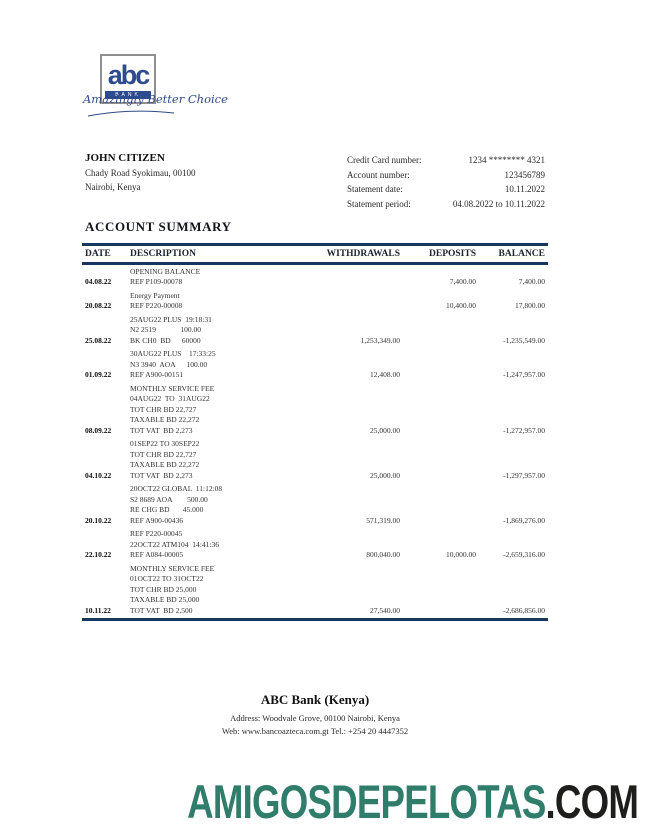  Describe the element at coordinates (171, 319) in the screenshot. I see `cell-description: 25AUG22 PLUS 19:18:31` at that location.